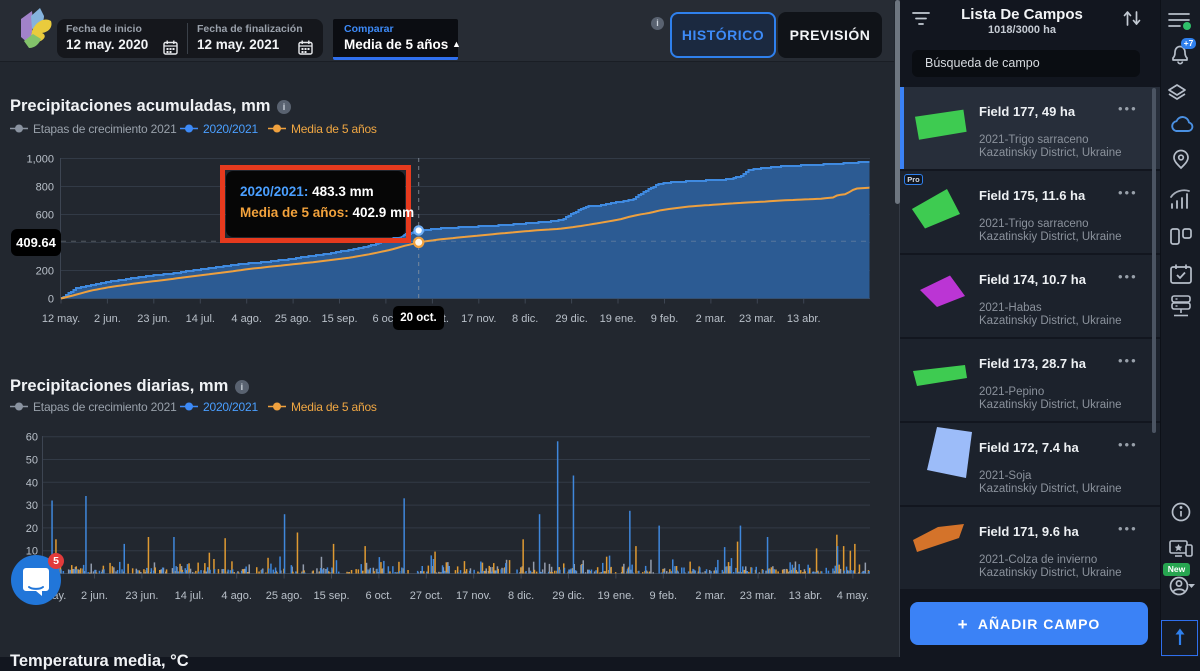 The width and height of the screenshot is (1200, 671). What do you see at coordinates (32, 552) in the screenshot?
I see `svg-text: 10` at bounding box center [32, 552].